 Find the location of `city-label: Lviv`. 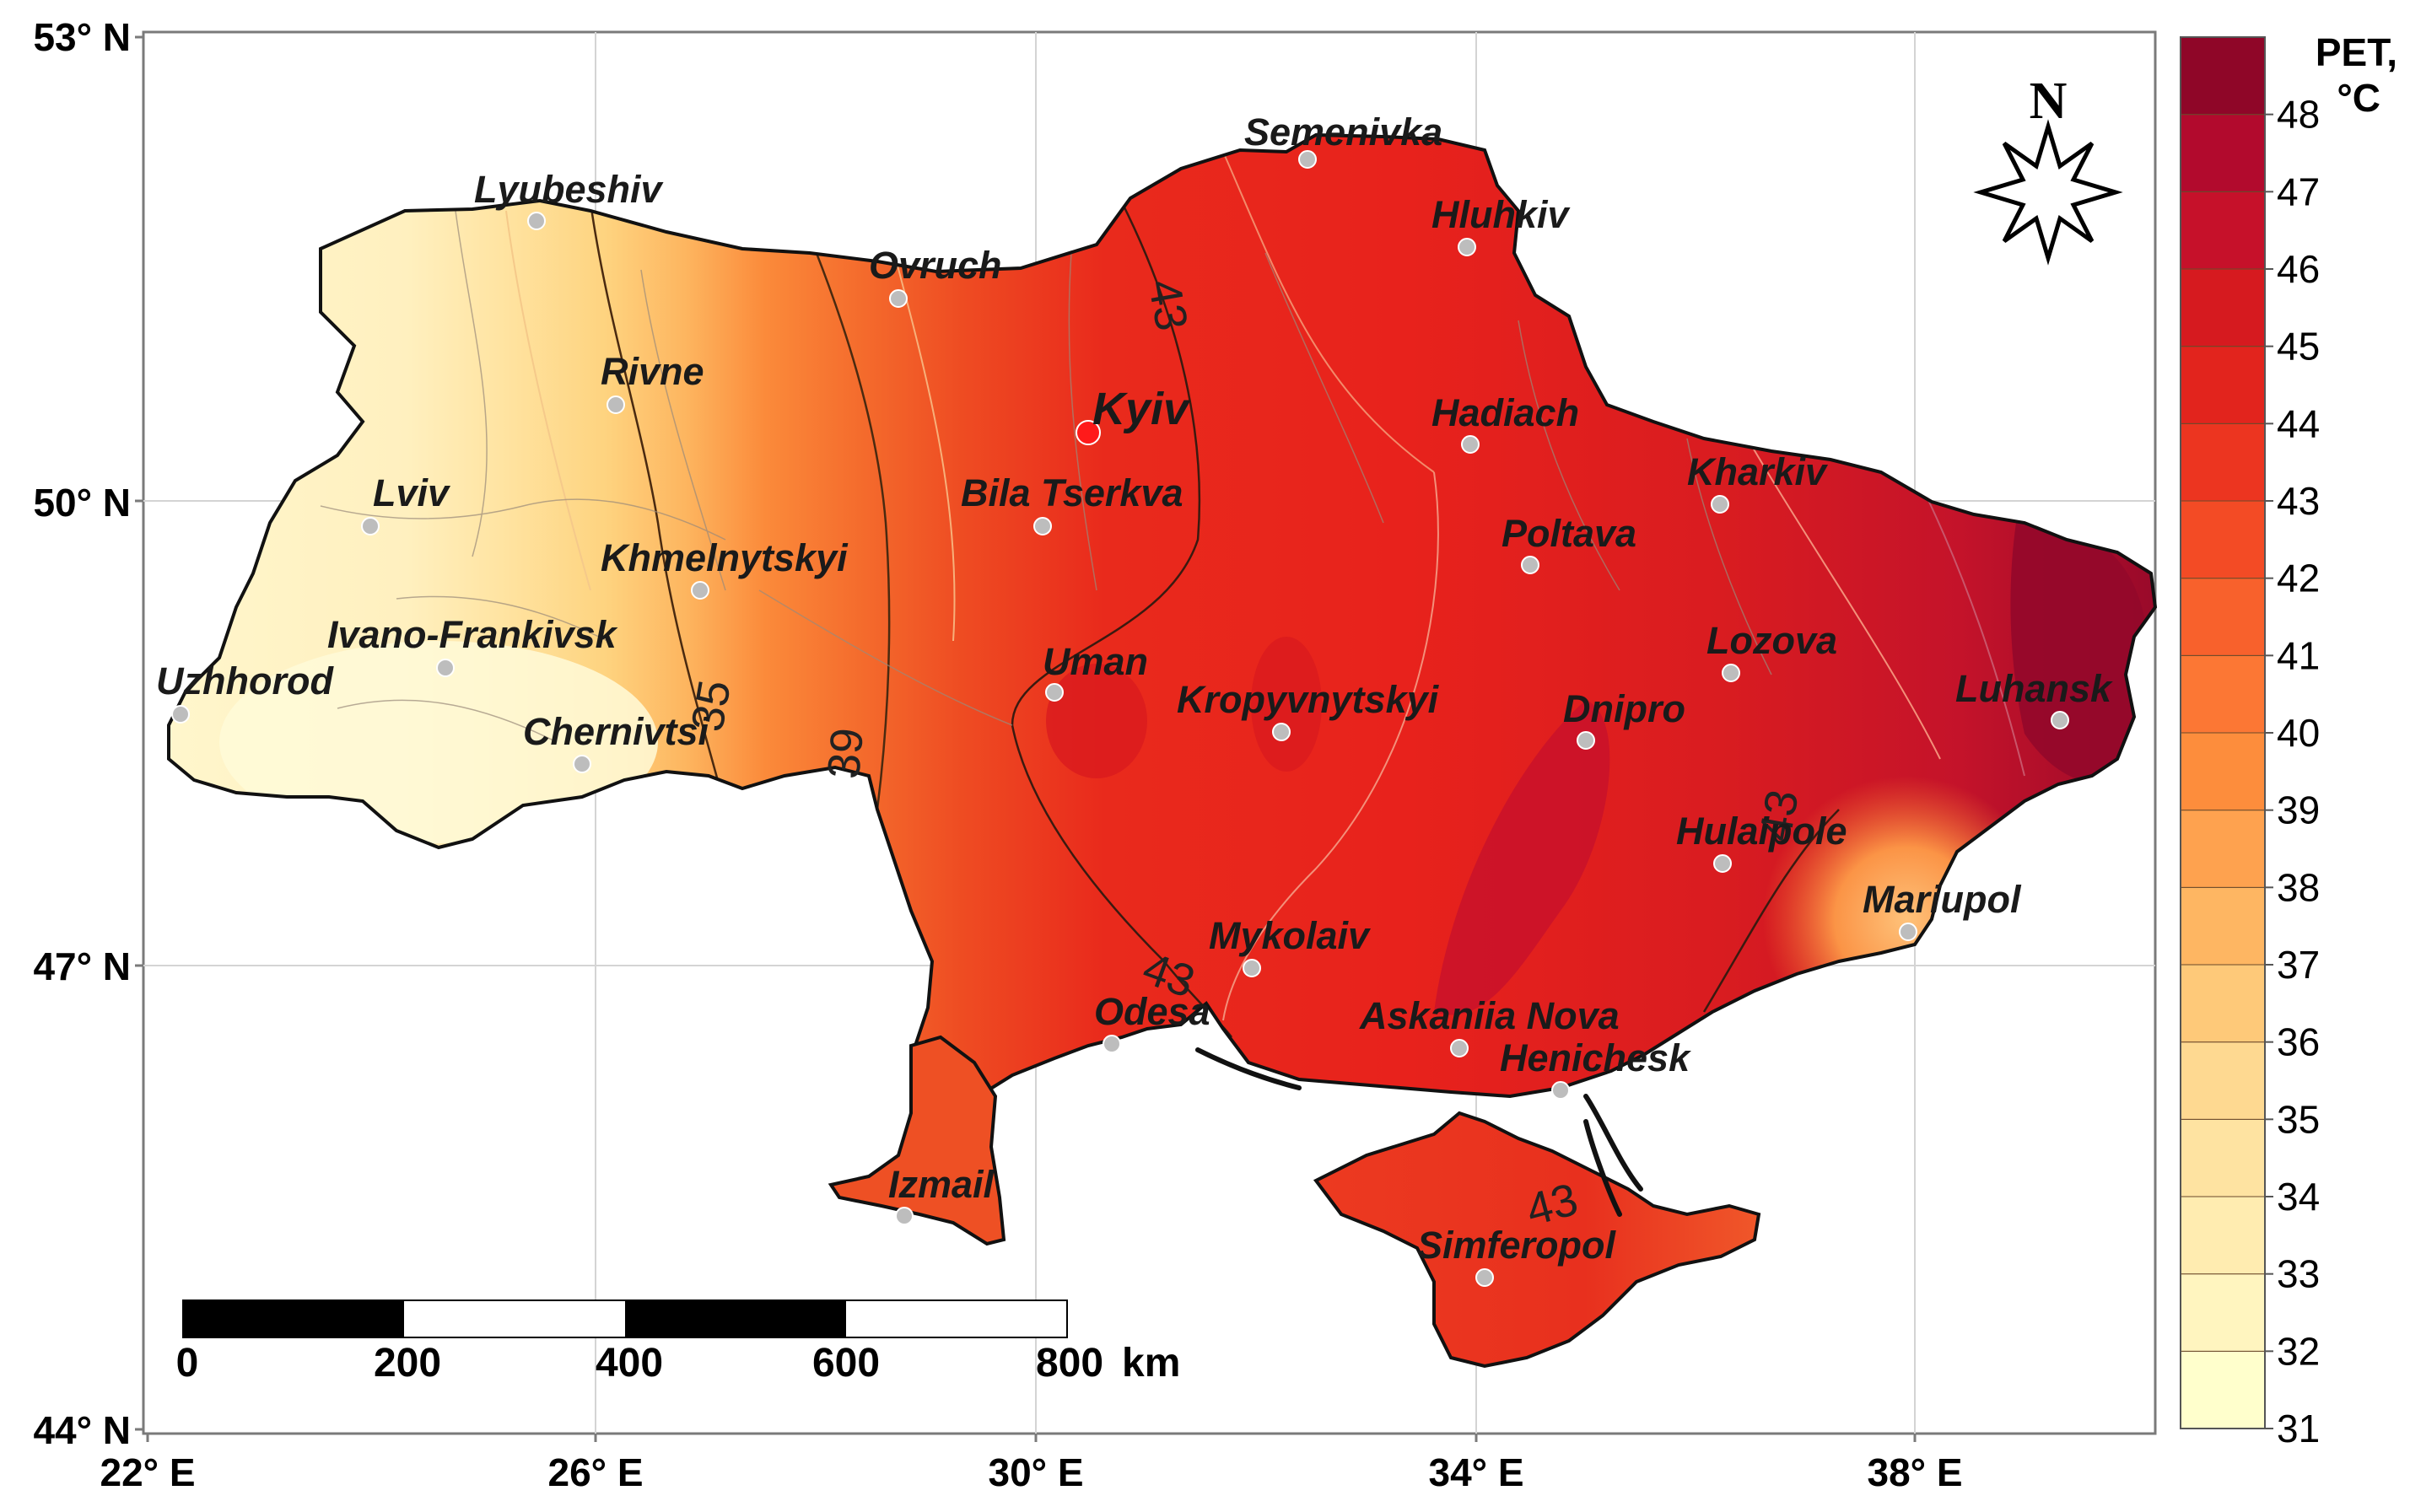

city-label: Lviv is located at coordinates (412, 493).